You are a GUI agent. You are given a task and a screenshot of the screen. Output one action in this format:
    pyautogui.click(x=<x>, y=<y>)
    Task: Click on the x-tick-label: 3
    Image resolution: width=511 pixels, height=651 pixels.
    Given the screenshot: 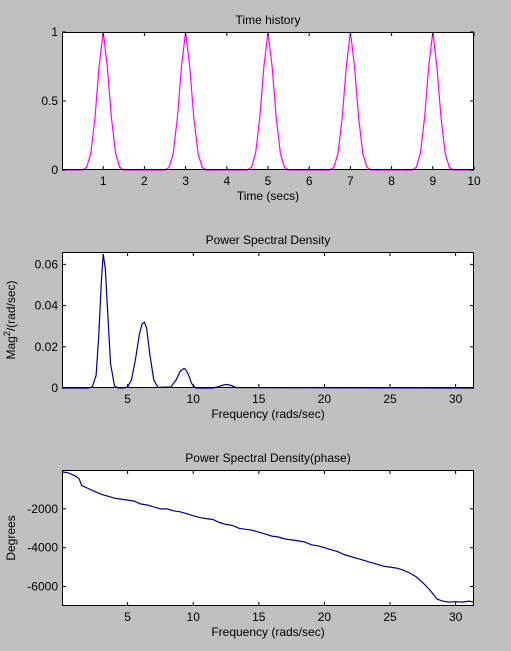 What is the action you would take?
    pyautogui.click(x=185, y=181)
    